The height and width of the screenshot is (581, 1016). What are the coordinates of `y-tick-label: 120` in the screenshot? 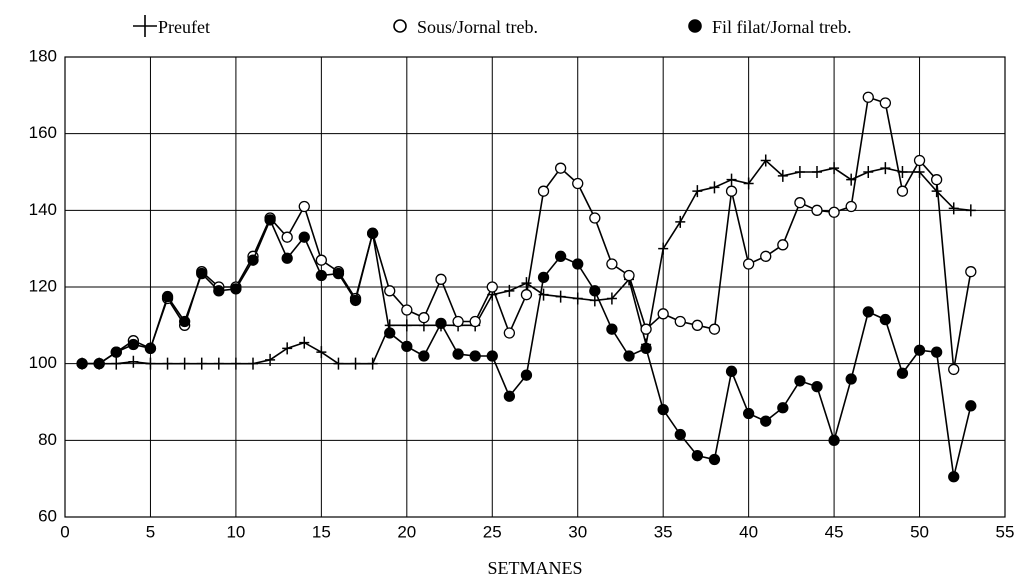 It's located at (43, 285).